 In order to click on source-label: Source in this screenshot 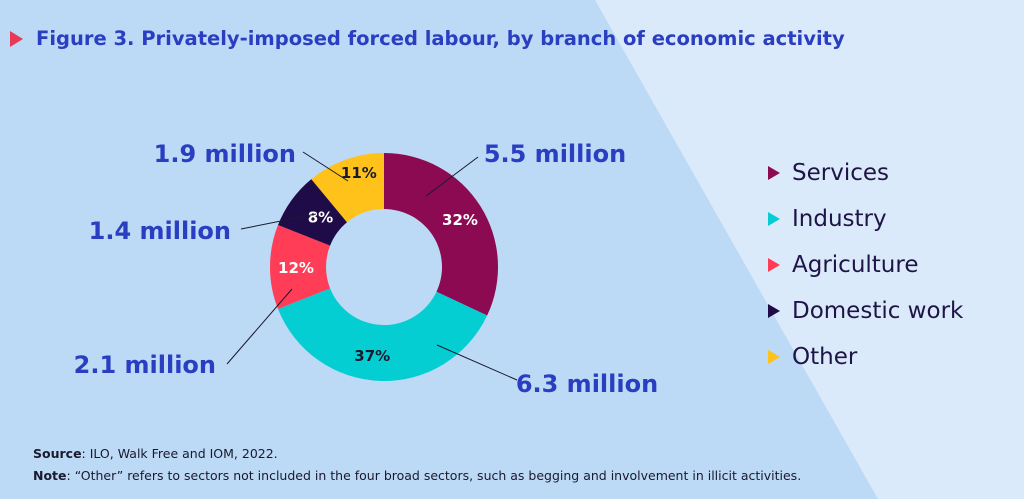, I will do `click(57, 453)`.